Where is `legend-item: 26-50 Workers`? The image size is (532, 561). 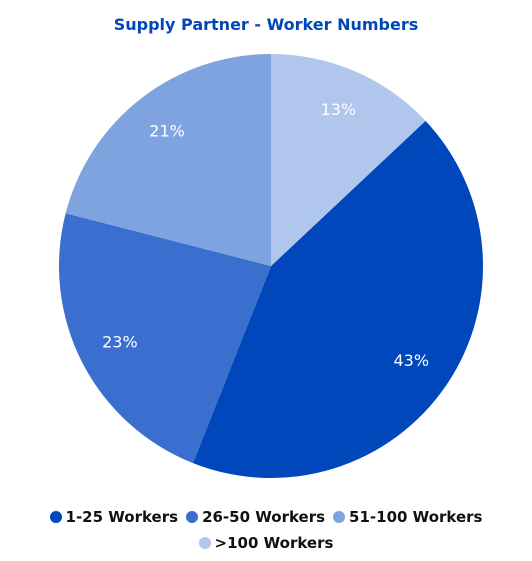
legend-item: 26-50 Workers is located at coordinates (255, 517).